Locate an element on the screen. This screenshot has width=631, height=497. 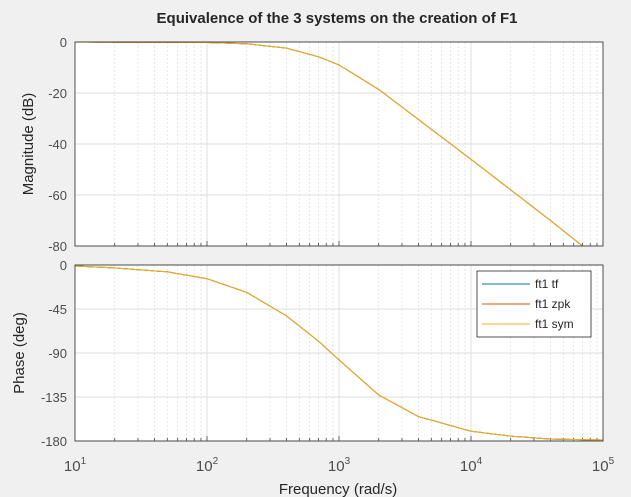
x-axis-label: Frequency (rad/s) is located at coordinates (338, 489).